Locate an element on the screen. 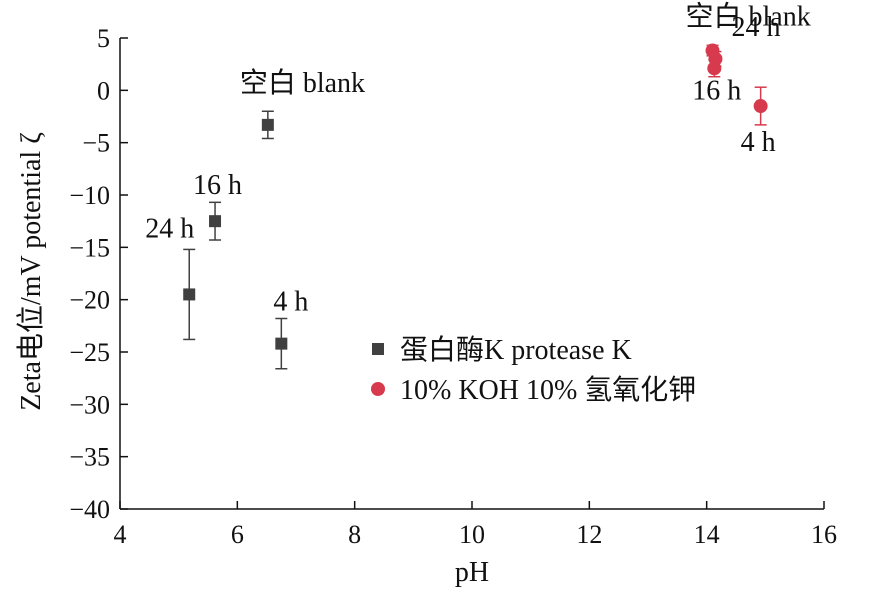 This screenshot has width=872, height=604. y-tick-label: −30 is located at coordinates (89, 404).